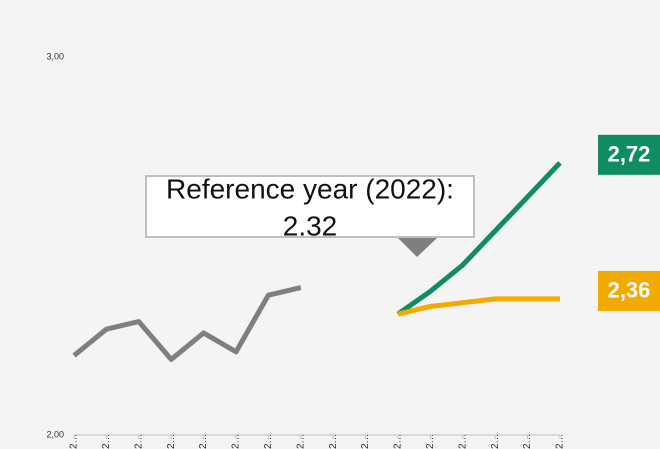 The image size is (660, 449). I want to click on annotation-pointer, so click(417, 247).